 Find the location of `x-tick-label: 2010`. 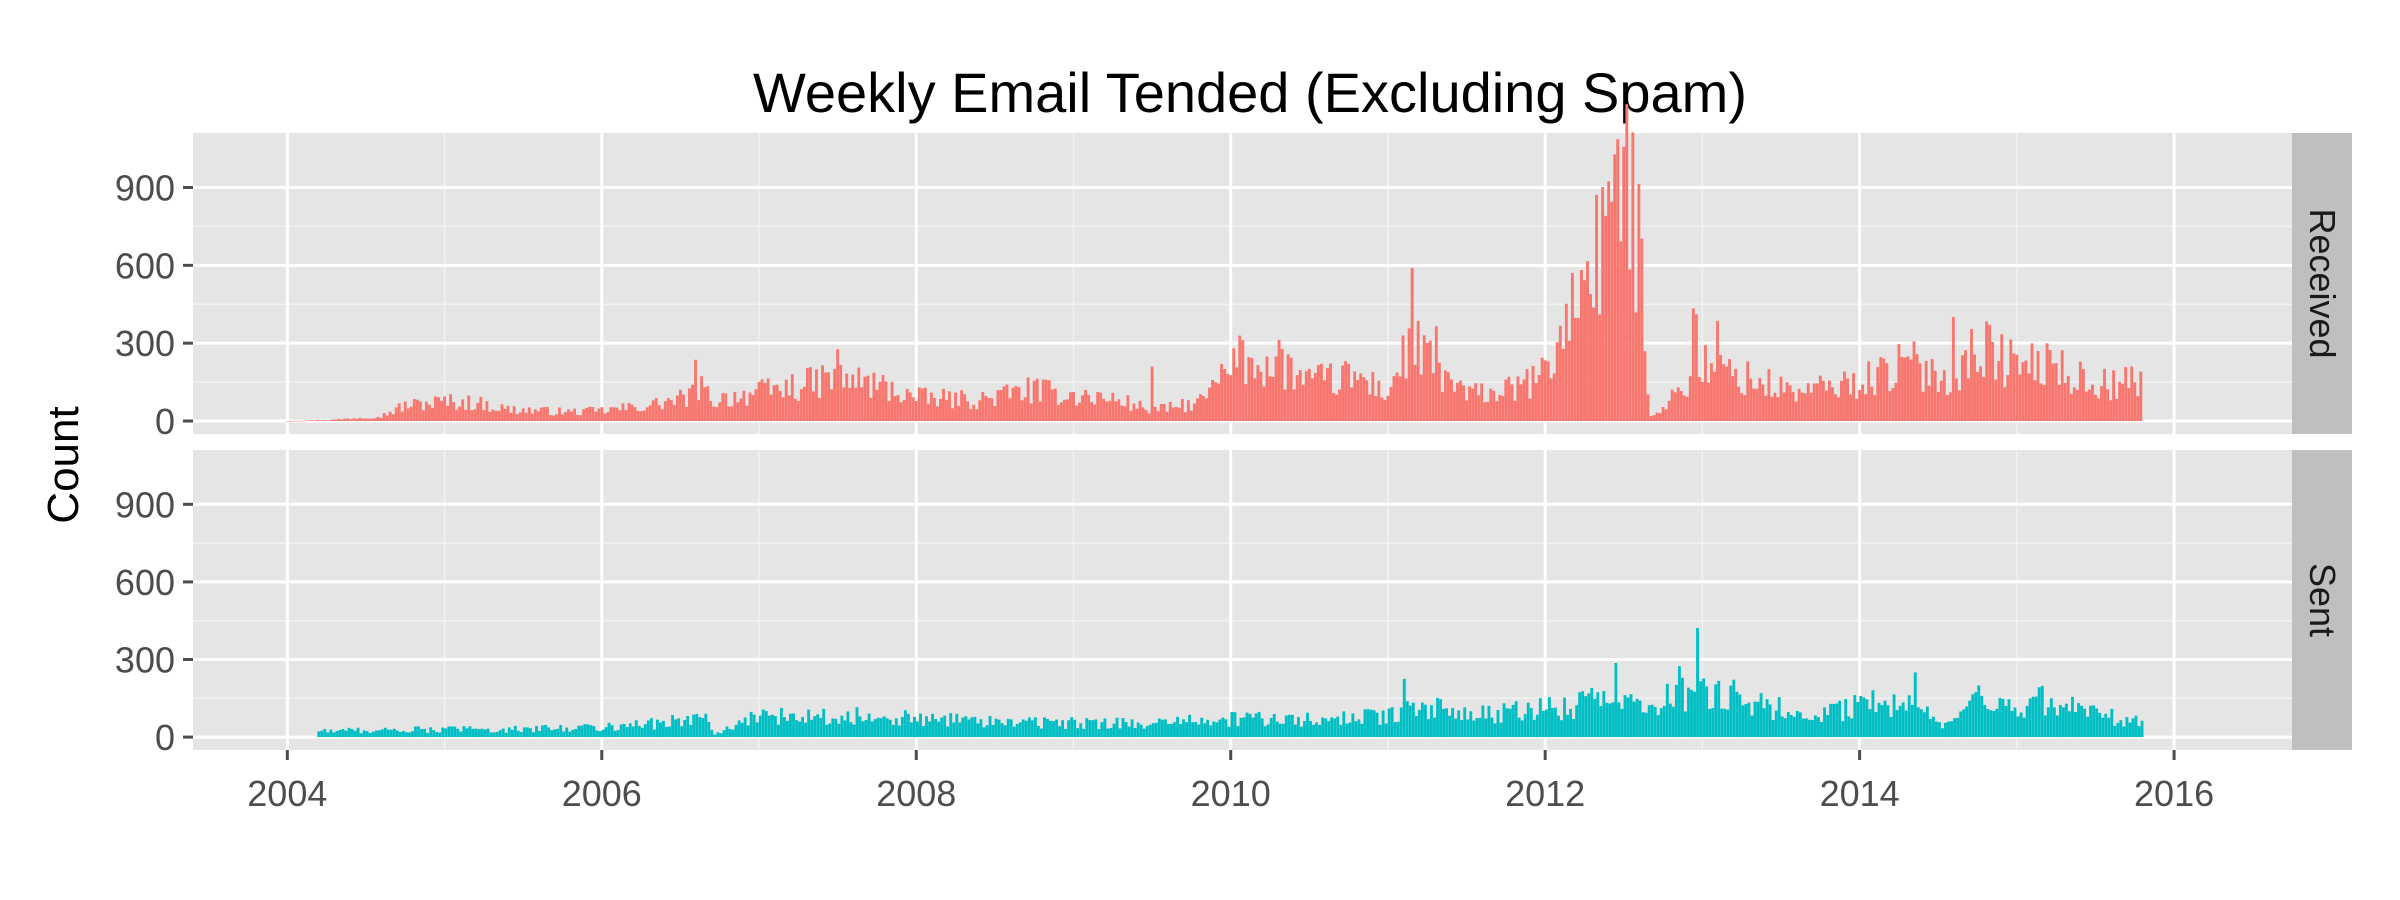

x-tick-label: 2010 is located at coordinates (1231, 793).